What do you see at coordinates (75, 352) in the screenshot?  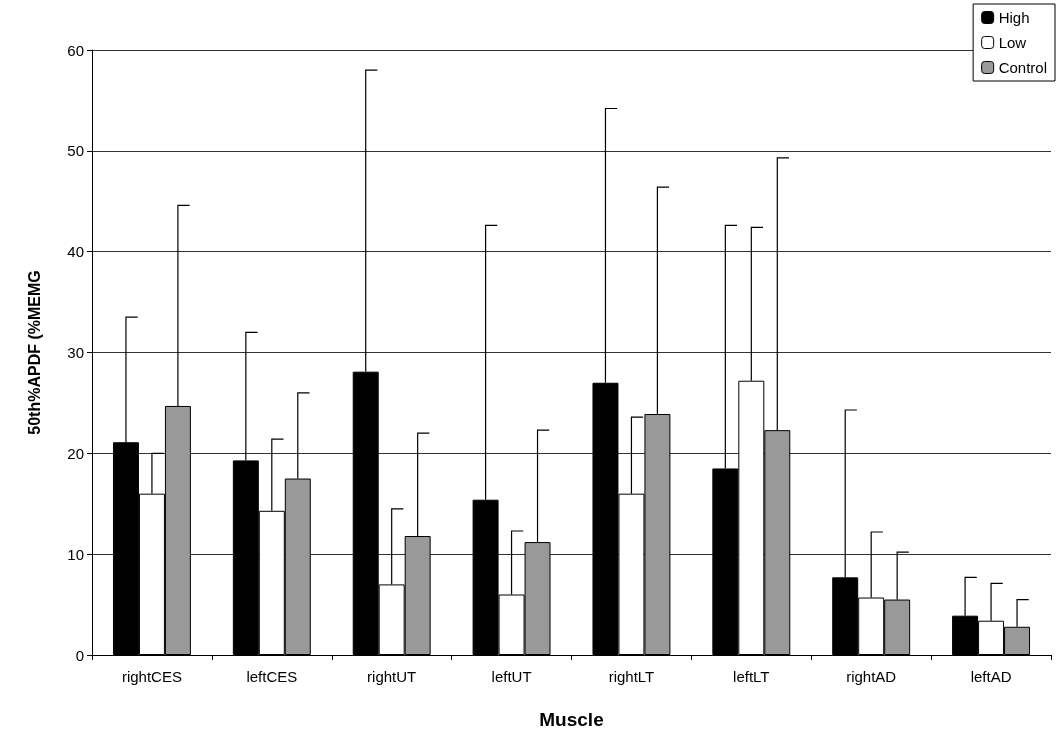 I see `y-tick-label: 30` at bounding box center [75, 352].